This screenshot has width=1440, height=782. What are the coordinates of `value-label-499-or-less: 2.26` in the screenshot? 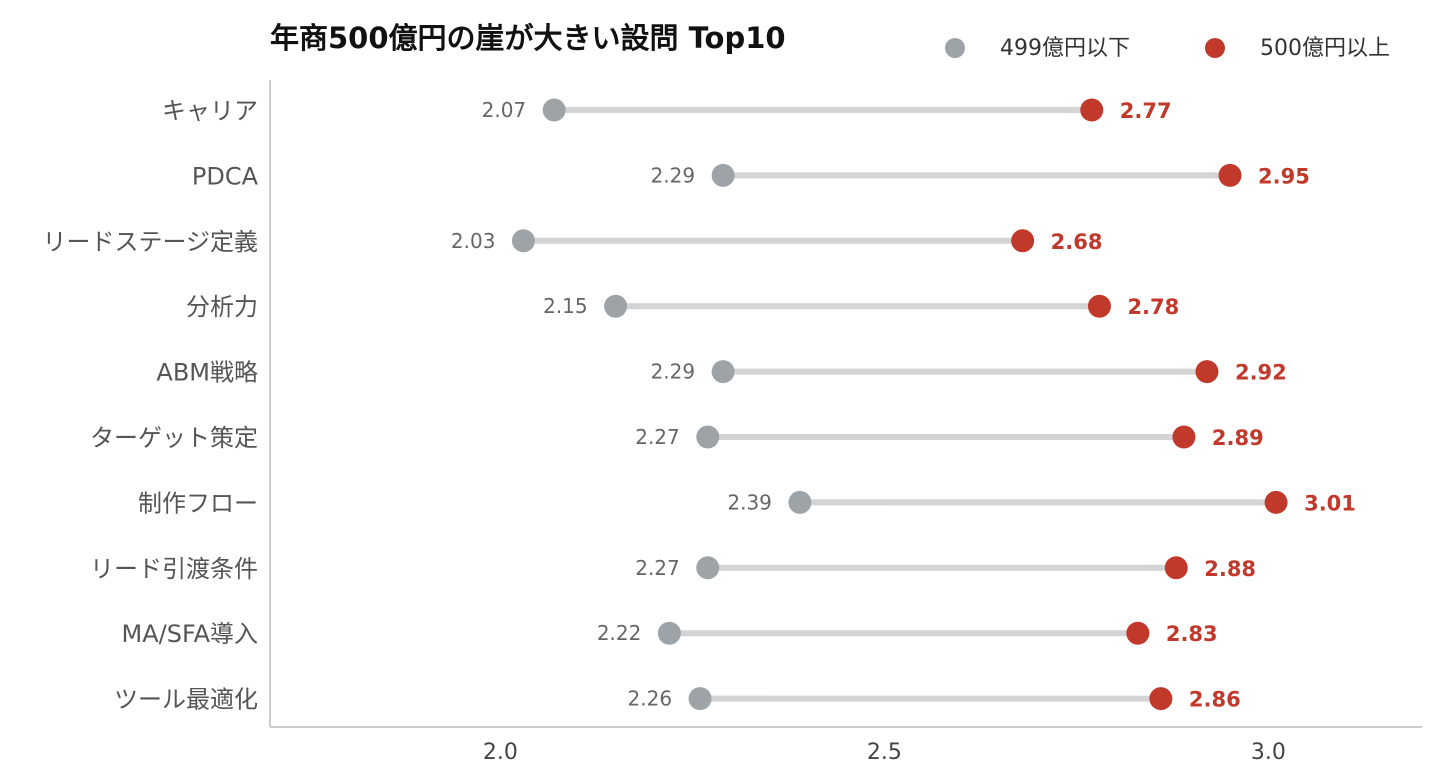 It's located at (650, 699).